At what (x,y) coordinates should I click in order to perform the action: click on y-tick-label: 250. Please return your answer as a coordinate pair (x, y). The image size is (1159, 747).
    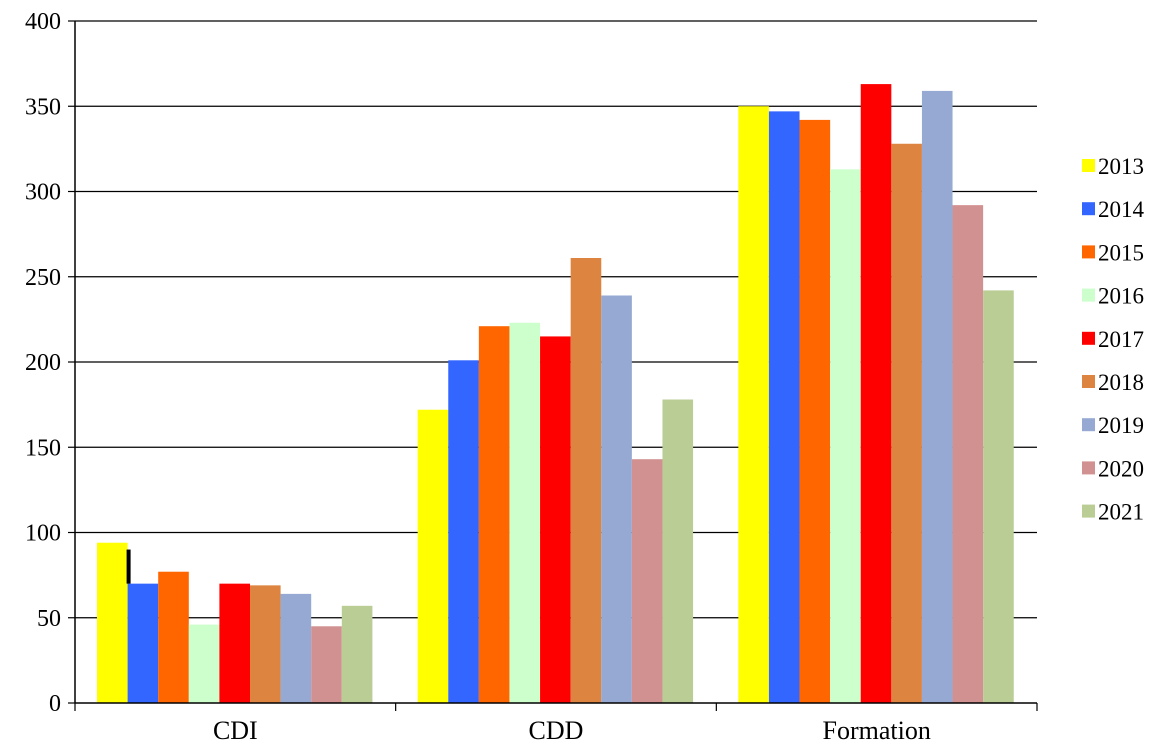
    Looking at the image, I should click on (43, 278).